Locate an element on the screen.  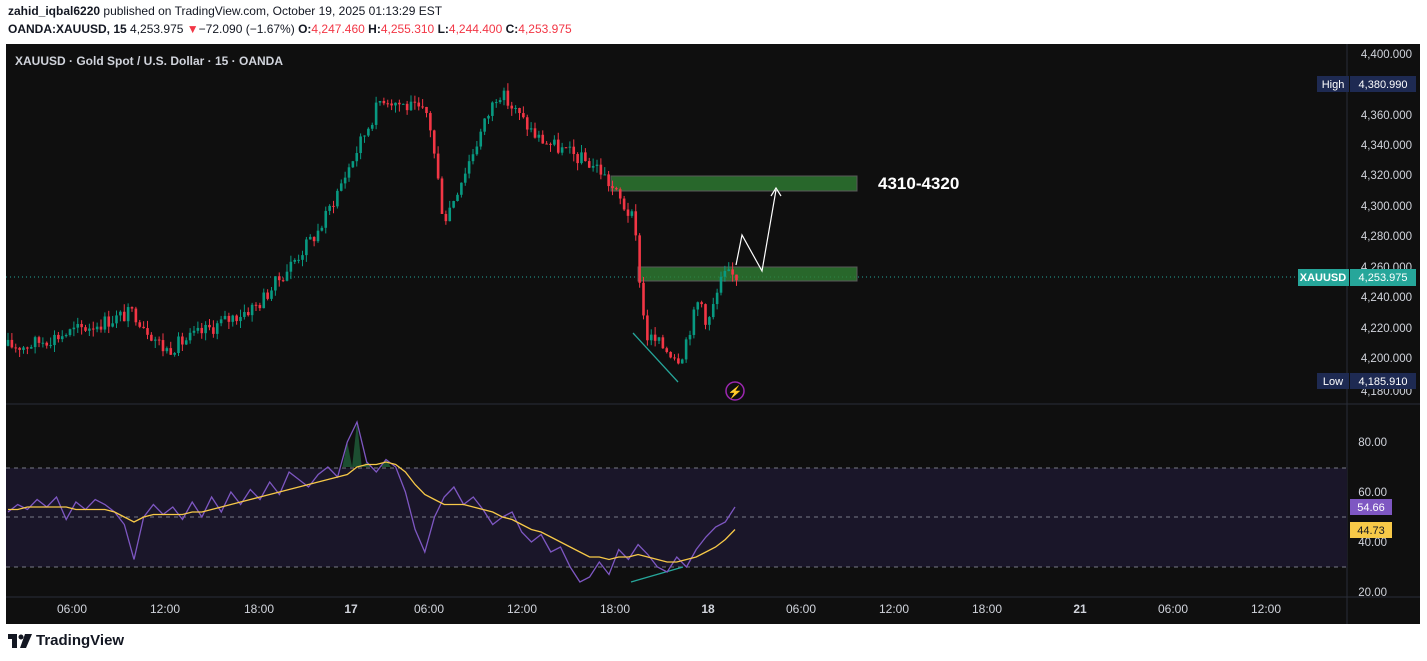
upper-zone is located at coordinates (734, 183).